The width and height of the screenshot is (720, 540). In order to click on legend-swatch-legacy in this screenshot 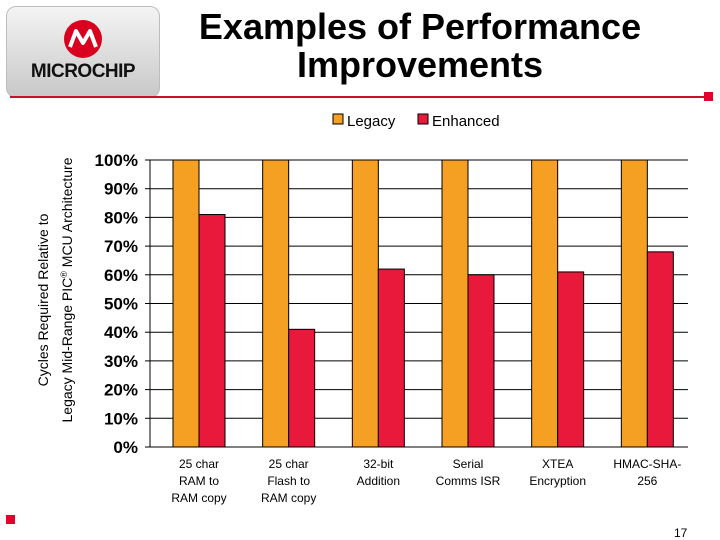, I will do `click(338, 119)`.